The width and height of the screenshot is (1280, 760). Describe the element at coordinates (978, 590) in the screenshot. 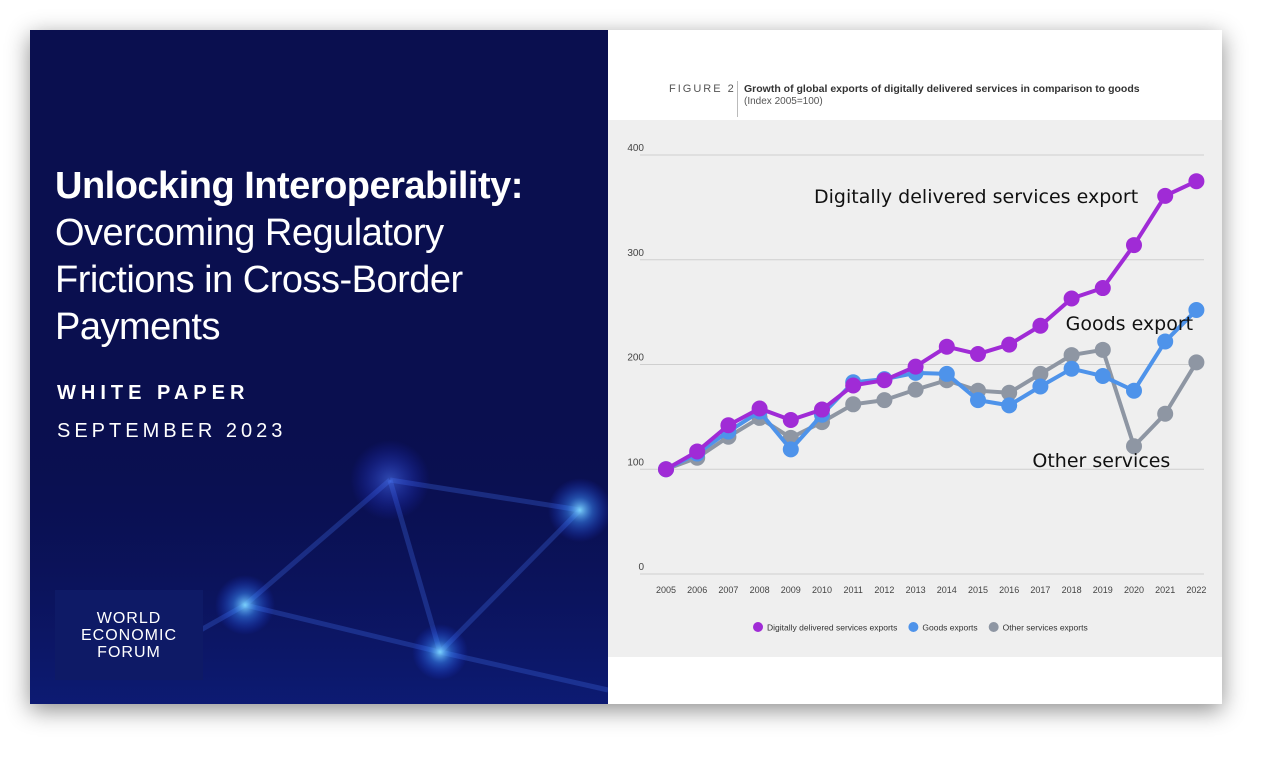

I see `x-tick-label: 2015` at that location.